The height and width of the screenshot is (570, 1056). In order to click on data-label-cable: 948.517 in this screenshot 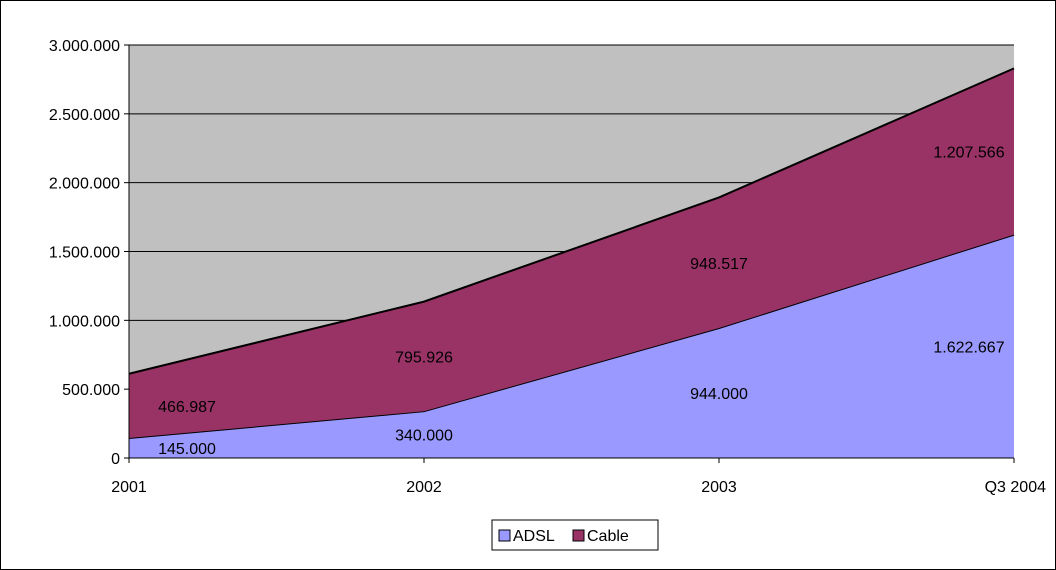, I will do `click(719, 264)`.